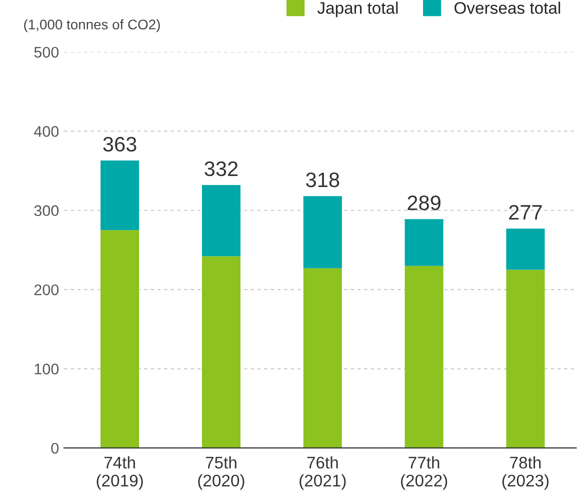 Image resolution: width=582 pixels, height=495 pixels. Describe the element at coordinates (424, 473) in the screenshot. I see `x-tick-label: 77th (2022)` at that location.